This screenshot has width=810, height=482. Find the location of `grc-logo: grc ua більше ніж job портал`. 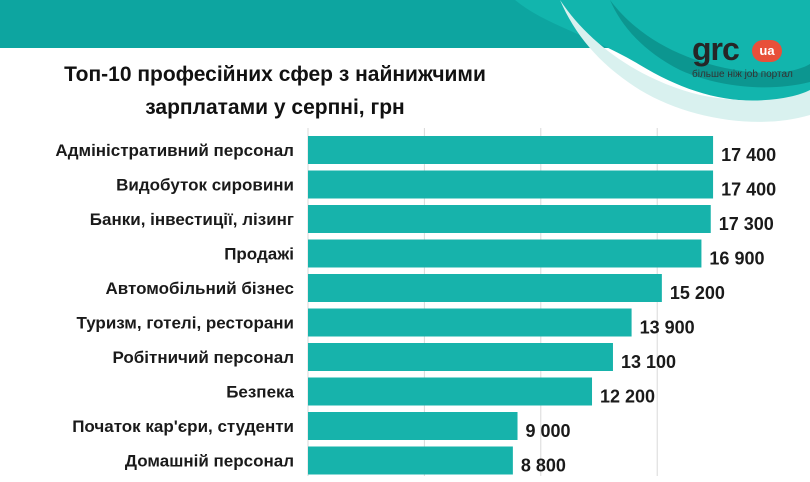

grc-logo: grc ua більше ніж job портал is located at coordinates (737, 60).